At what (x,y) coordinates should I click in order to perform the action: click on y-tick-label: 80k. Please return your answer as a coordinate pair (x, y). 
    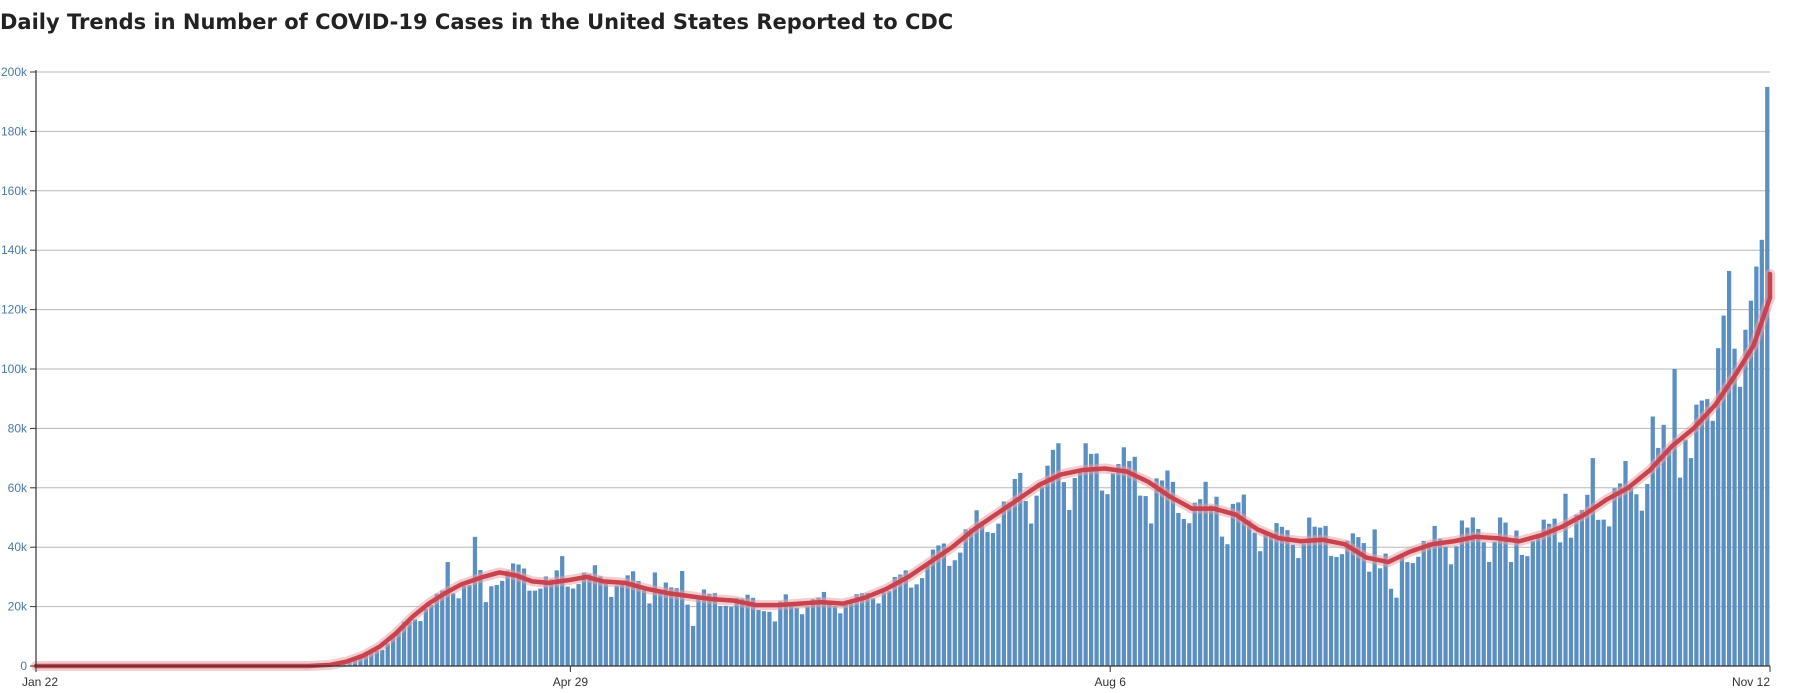
    Looking at the image, I should click on (18, 428).